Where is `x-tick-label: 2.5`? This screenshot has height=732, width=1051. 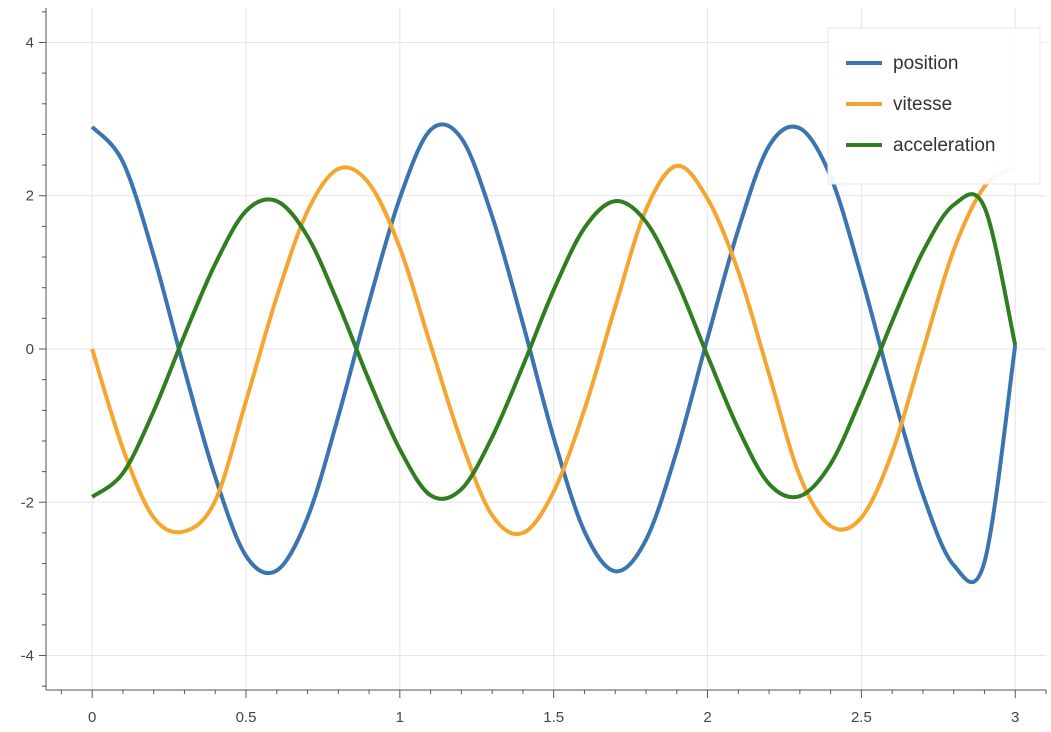
x-tick-label: 2.5 is located at coordinates (861, 717).